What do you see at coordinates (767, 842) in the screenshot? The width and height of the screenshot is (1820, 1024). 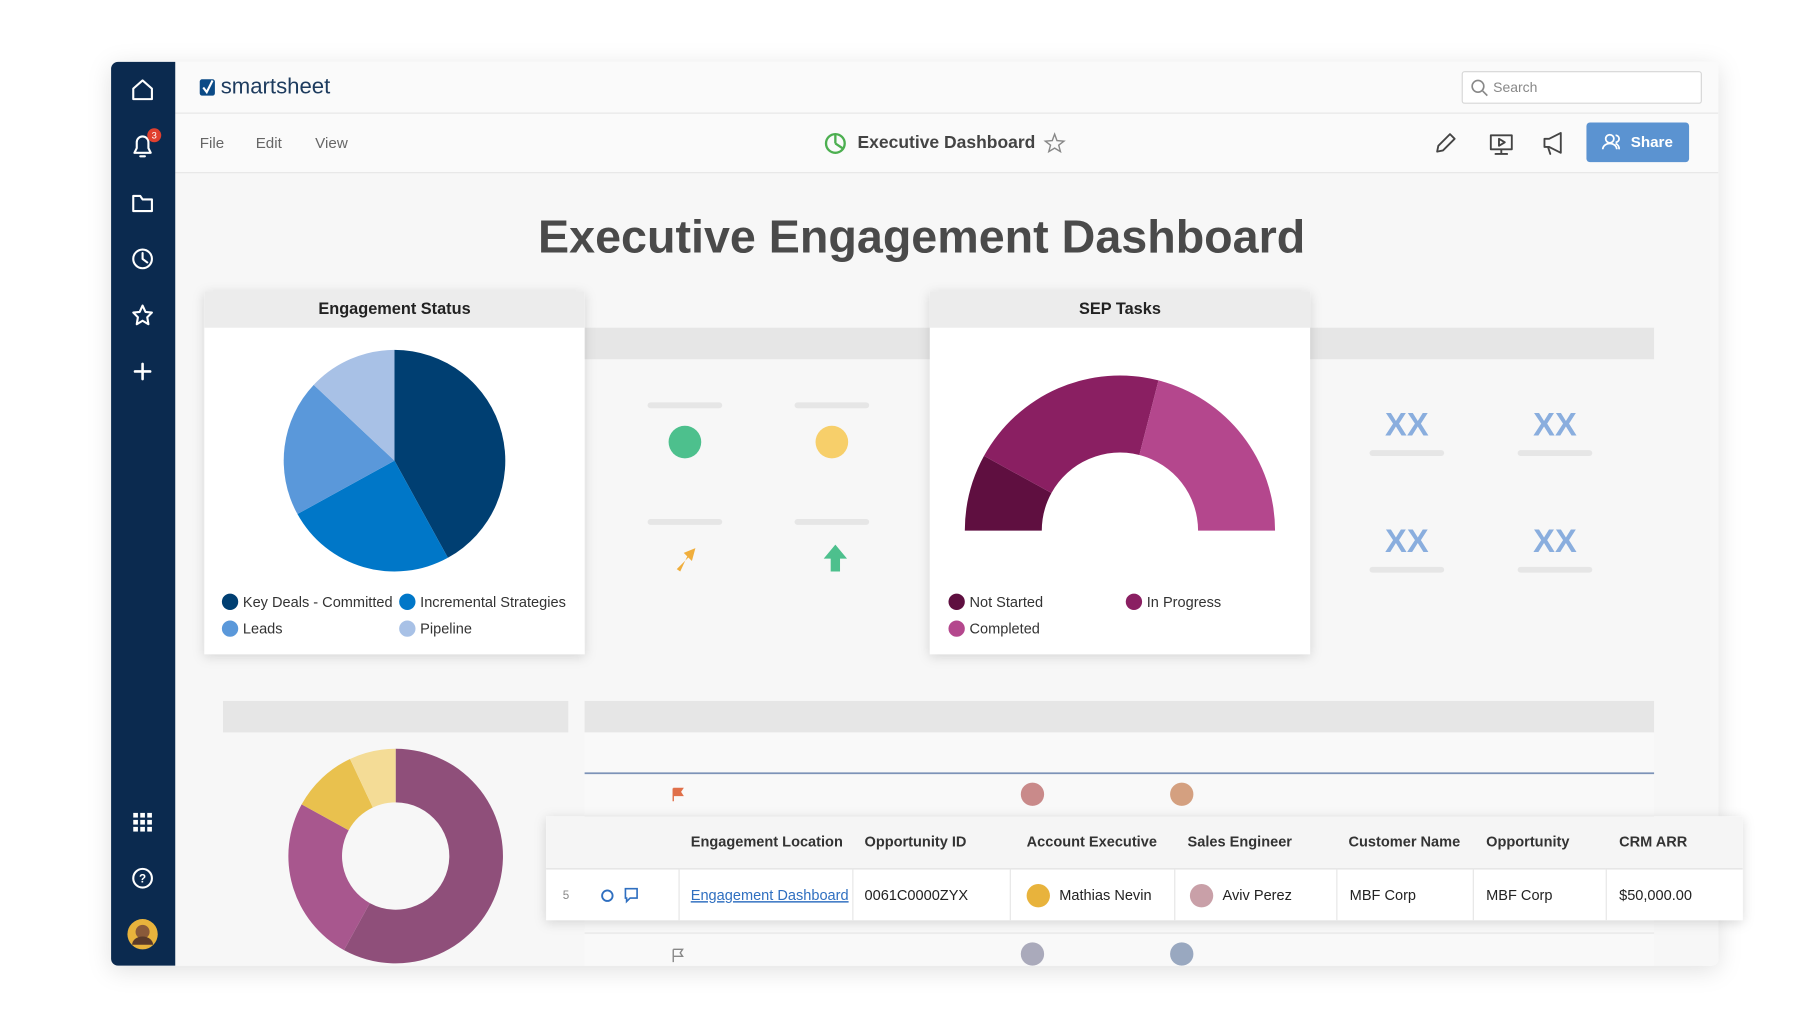 I see `column-header: Engagement Location` at bounding box center [767, 842].